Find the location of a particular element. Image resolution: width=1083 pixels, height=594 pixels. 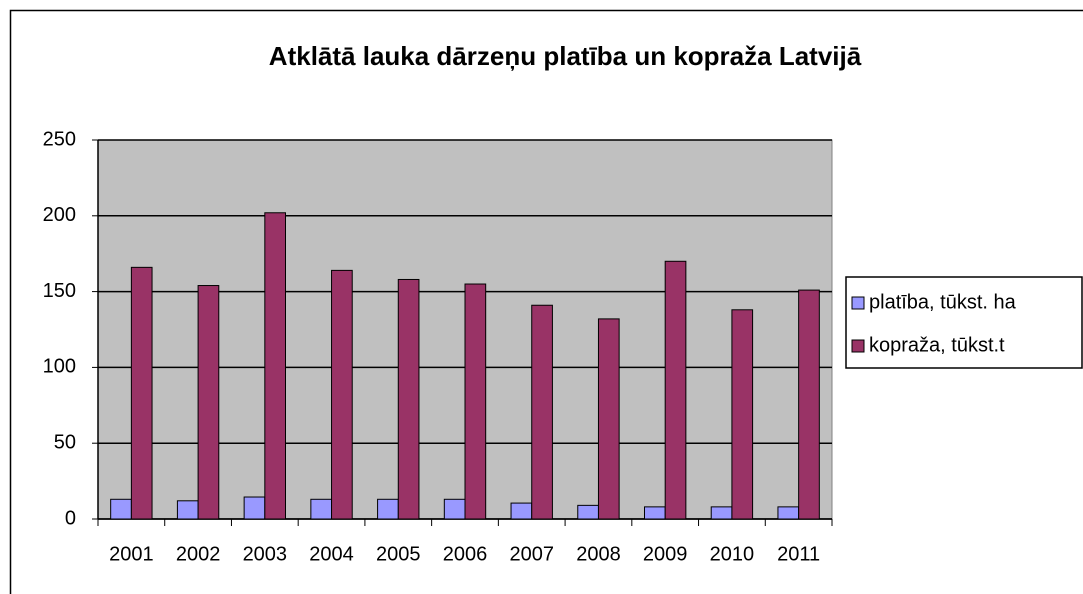

x-tick-label: 2002 is located at coordinates (198, 554).